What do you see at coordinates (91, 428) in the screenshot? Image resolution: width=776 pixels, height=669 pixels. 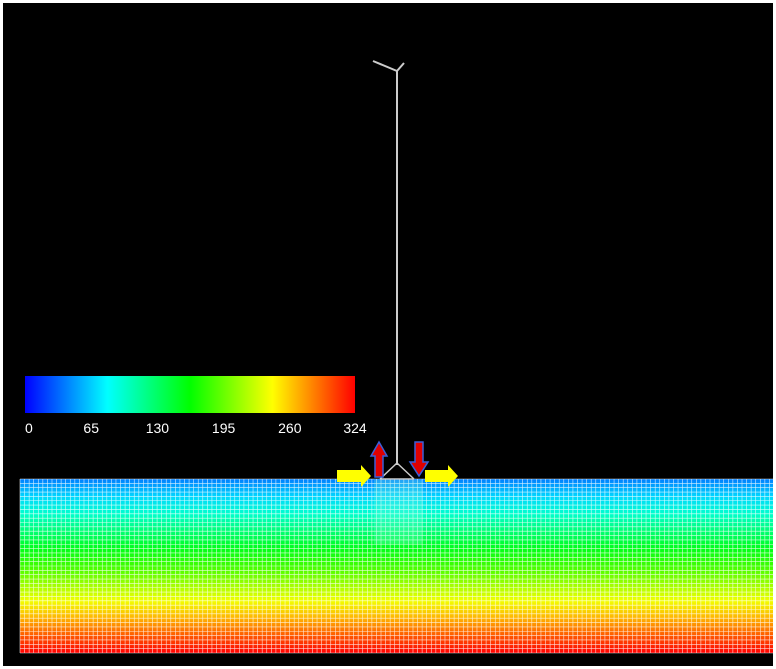 I see `colorbar-tick-label: 65` at bounding box center [91, 428].